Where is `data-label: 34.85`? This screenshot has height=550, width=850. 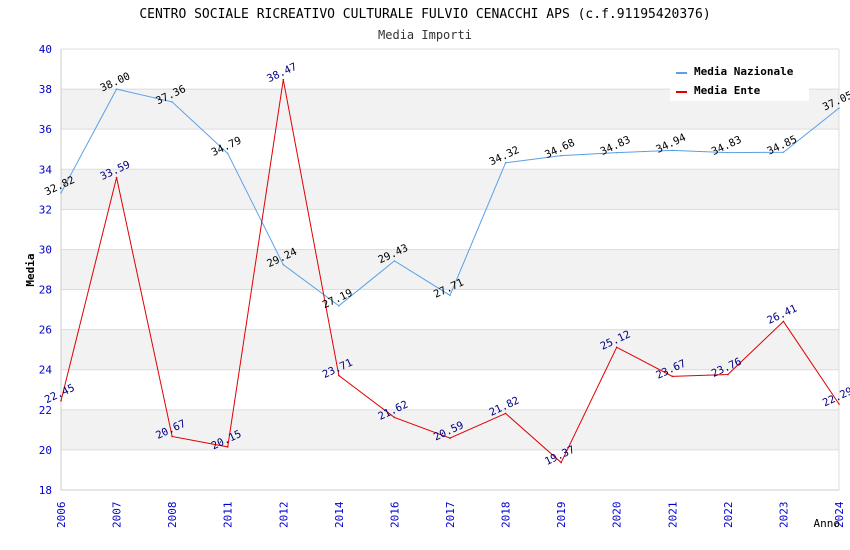 data-label: 34.85 is located at coordinates (782, 145).